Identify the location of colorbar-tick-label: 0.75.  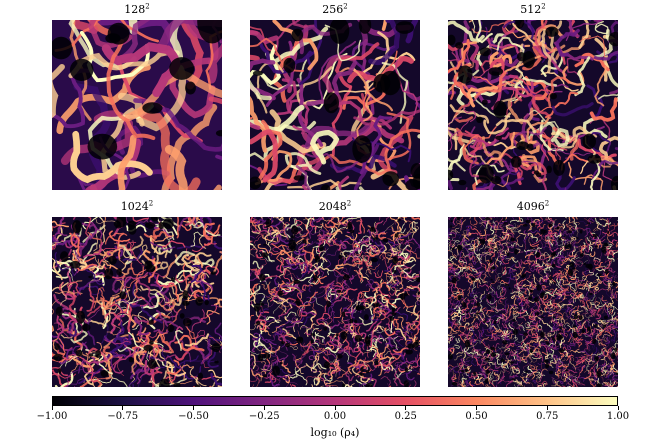
(547, 416).